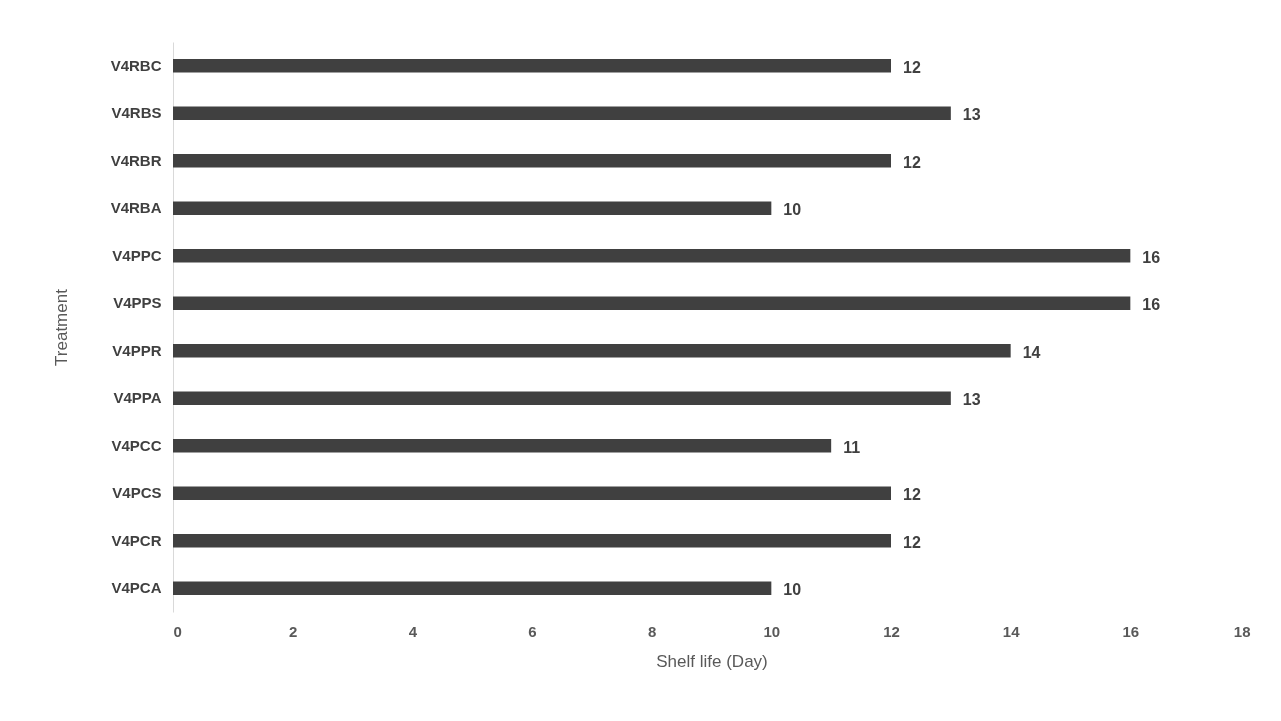  Describe the element at coordinates (1242, 631) in the screenshot. I see `x-tick-label: 18` at that location.